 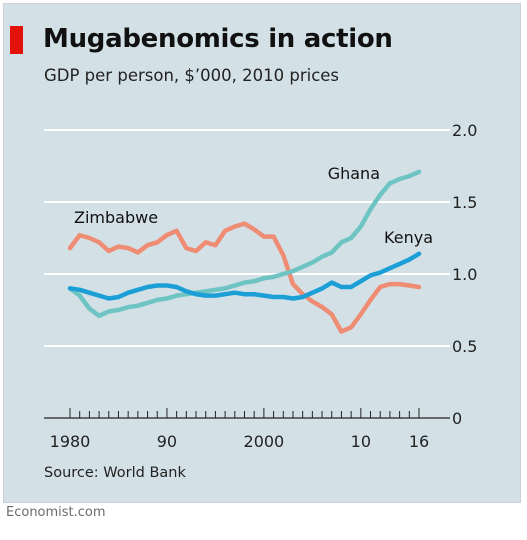 I want to click on y-tick-label: 0, so click(x=457, y=418).